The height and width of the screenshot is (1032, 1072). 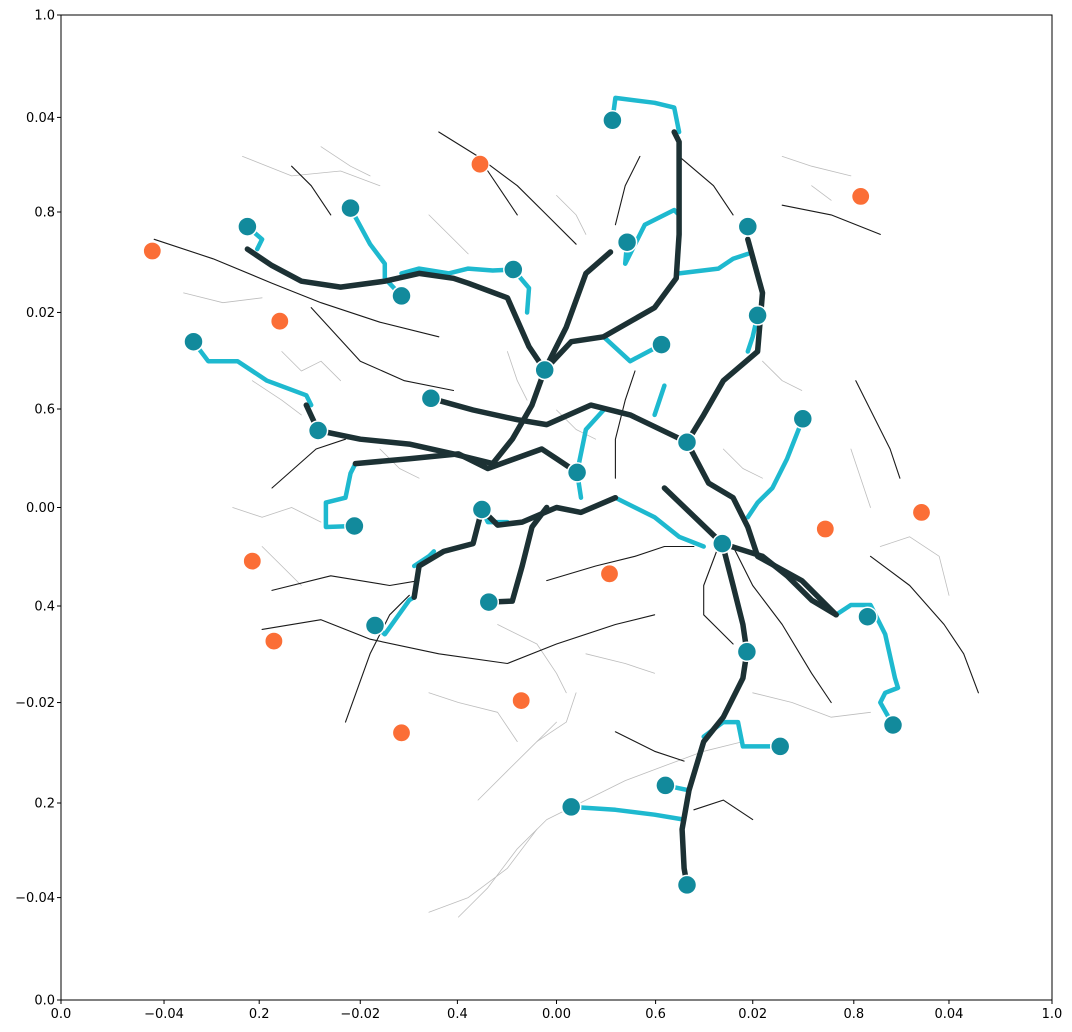 I want to click on outer-x-tick-label-4: 0.8, so click(x=853, y=1014).